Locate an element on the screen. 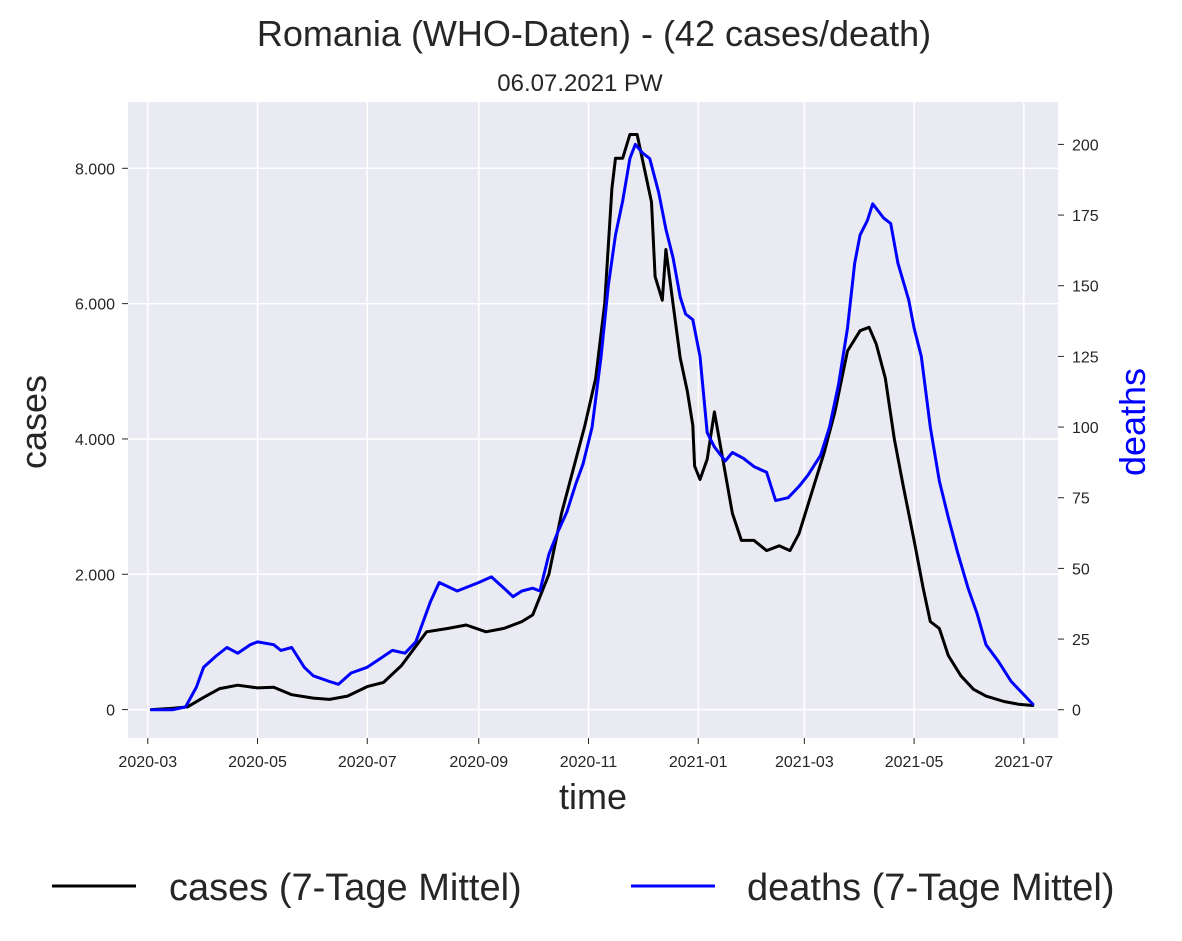 The height and width of the screenshot is (941, 1182). x-tick-label: 2021-01 is located at coordinates (698, 762).